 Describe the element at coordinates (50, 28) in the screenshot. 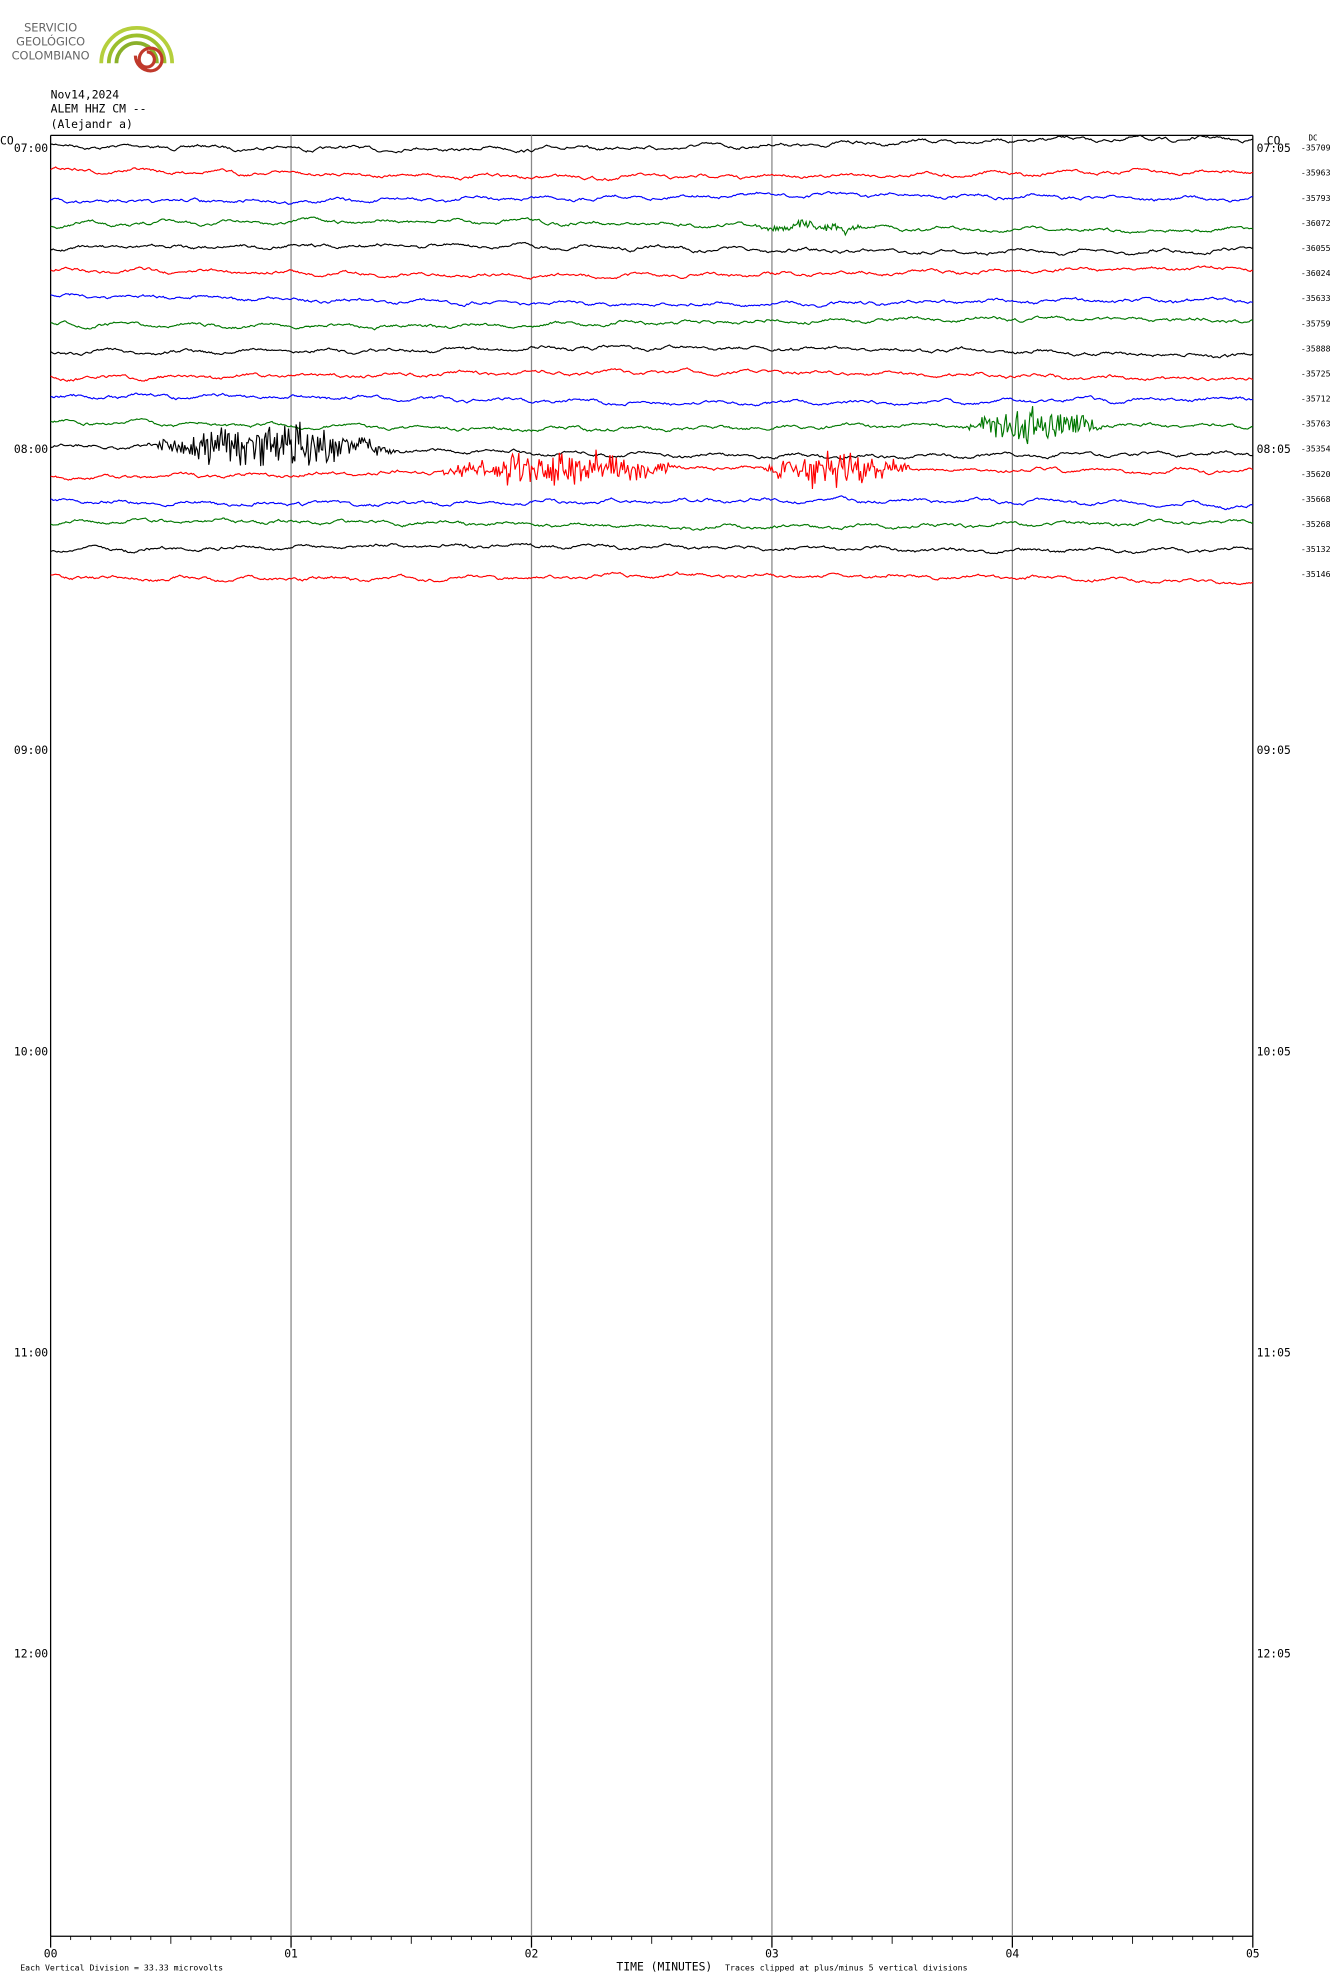

I see `logo-line: SERVICIO` at that location.